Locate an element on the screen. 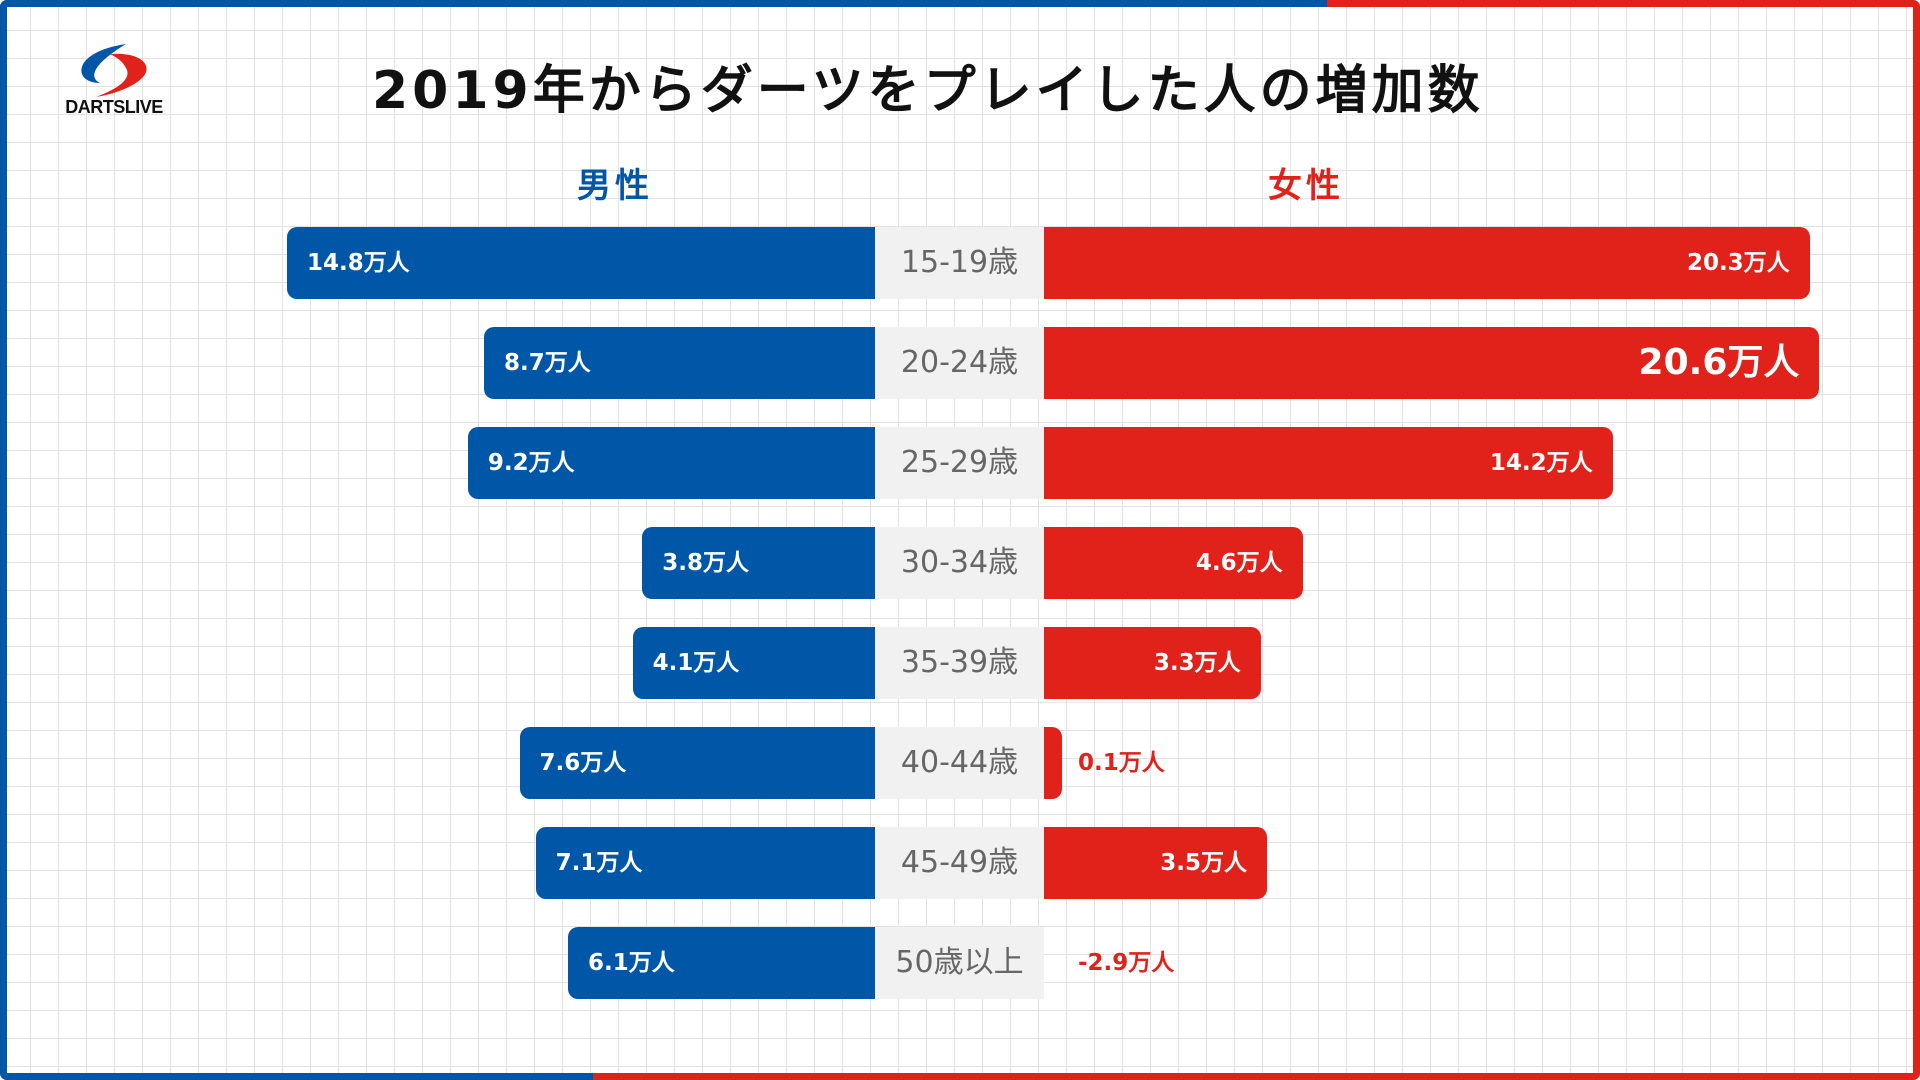  border-bottom-red is located at coordinates (1256, 1076).